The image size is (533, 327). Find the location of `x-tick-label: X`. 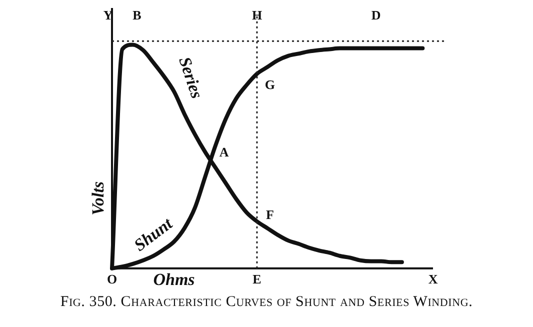

x-tick-label: X is located at coordinates (433, 279).